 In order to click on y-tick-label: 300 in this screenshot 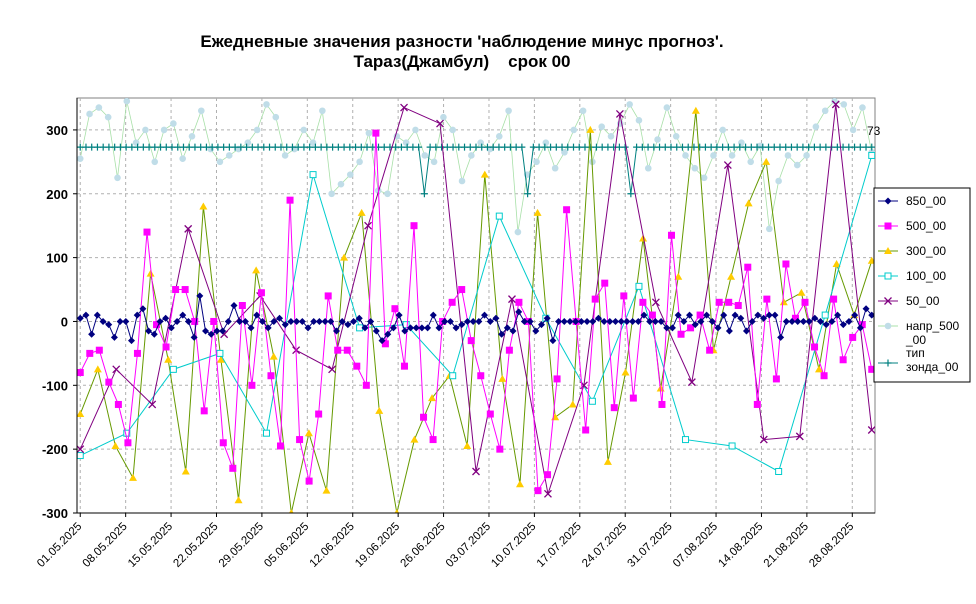, I will do `click(57, 130)`.